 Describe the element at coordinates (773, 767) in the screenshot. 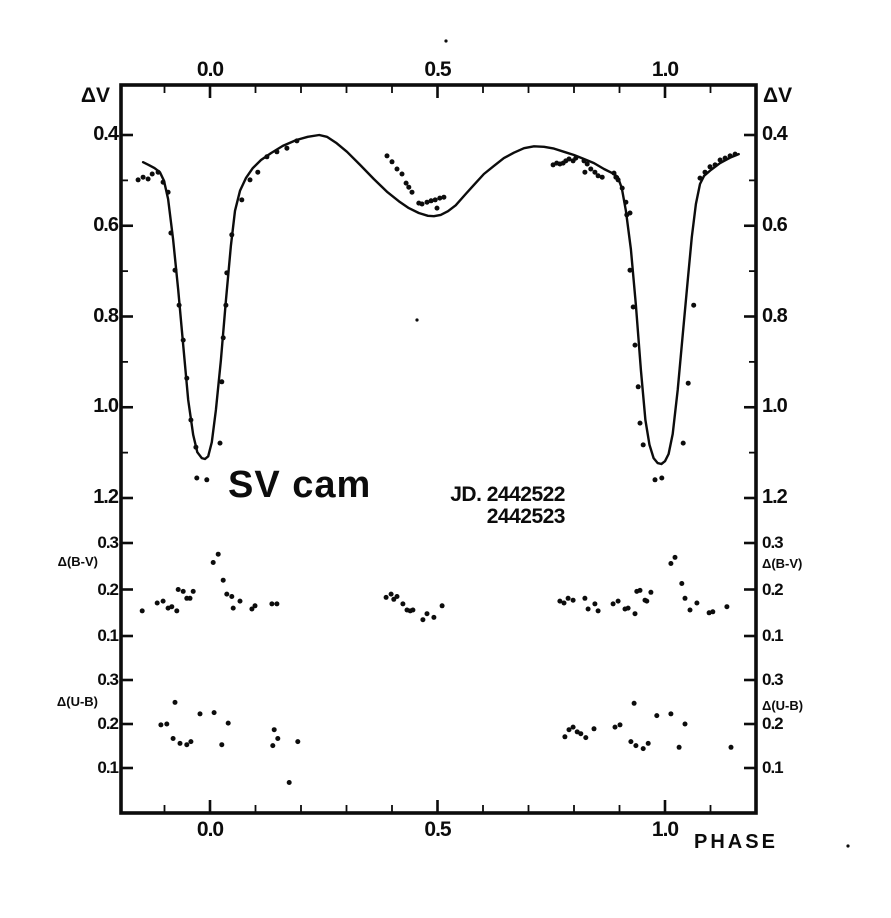

I see `ub-tick-label-right: 0.1` at that location.